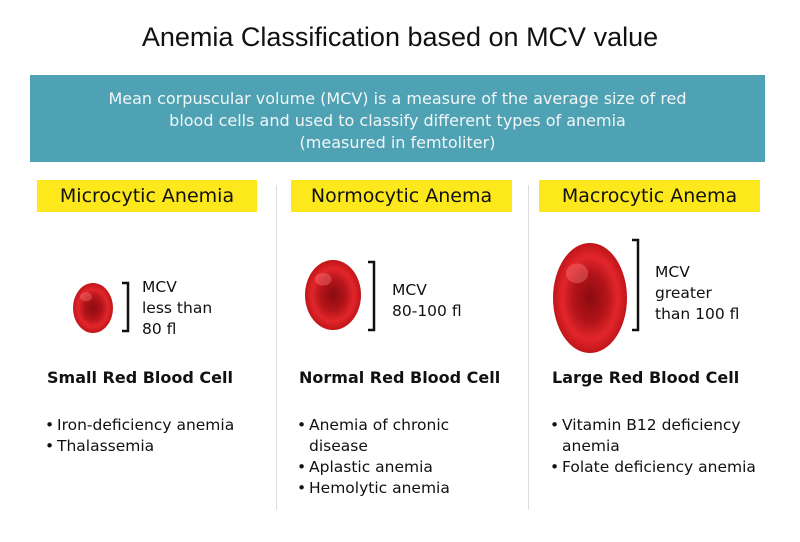  I want to click on title: Anemia Classification based on MCV value, so click(400, 37).